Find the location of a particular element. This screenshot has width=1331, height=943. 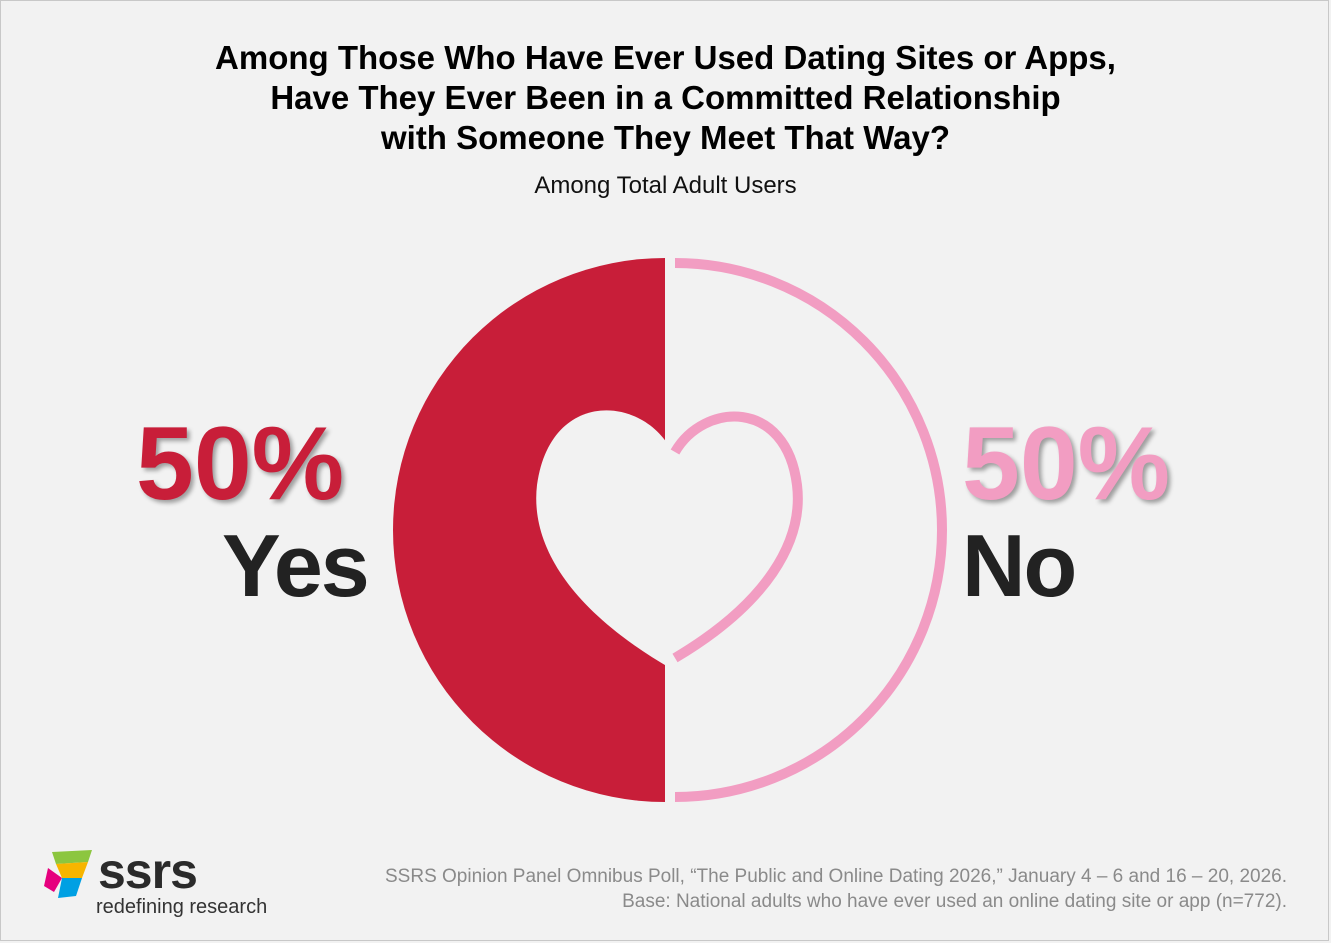

pie-slice-yes is located at coordinates (529, 530).